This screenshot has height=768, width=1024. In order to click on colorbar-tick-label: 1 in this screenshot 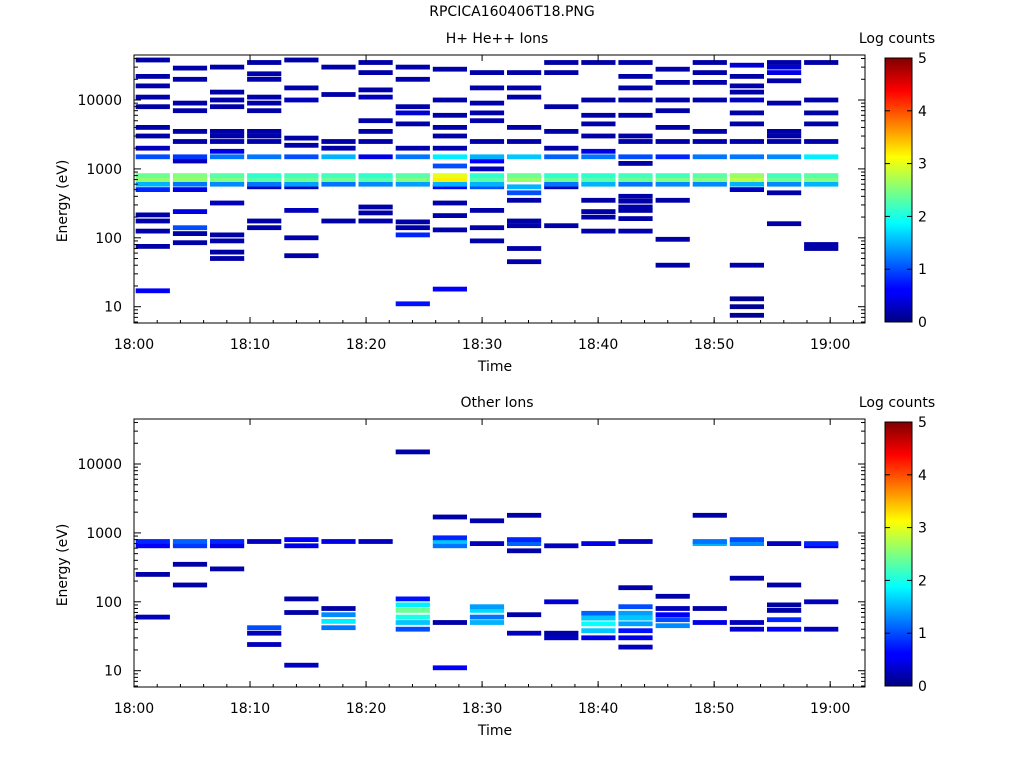, I will do `click(922, 634)`.